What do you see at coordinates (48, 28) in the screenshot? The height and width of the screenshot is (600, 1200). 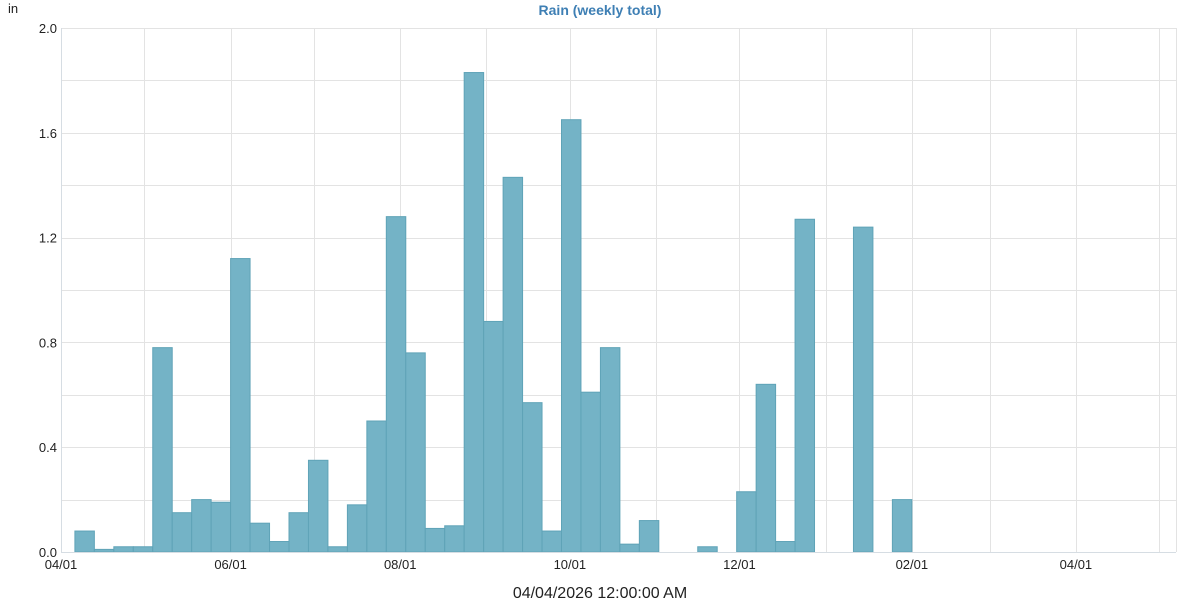 I see `y-tick-label: 2.0` at bounding box center [48, 28].